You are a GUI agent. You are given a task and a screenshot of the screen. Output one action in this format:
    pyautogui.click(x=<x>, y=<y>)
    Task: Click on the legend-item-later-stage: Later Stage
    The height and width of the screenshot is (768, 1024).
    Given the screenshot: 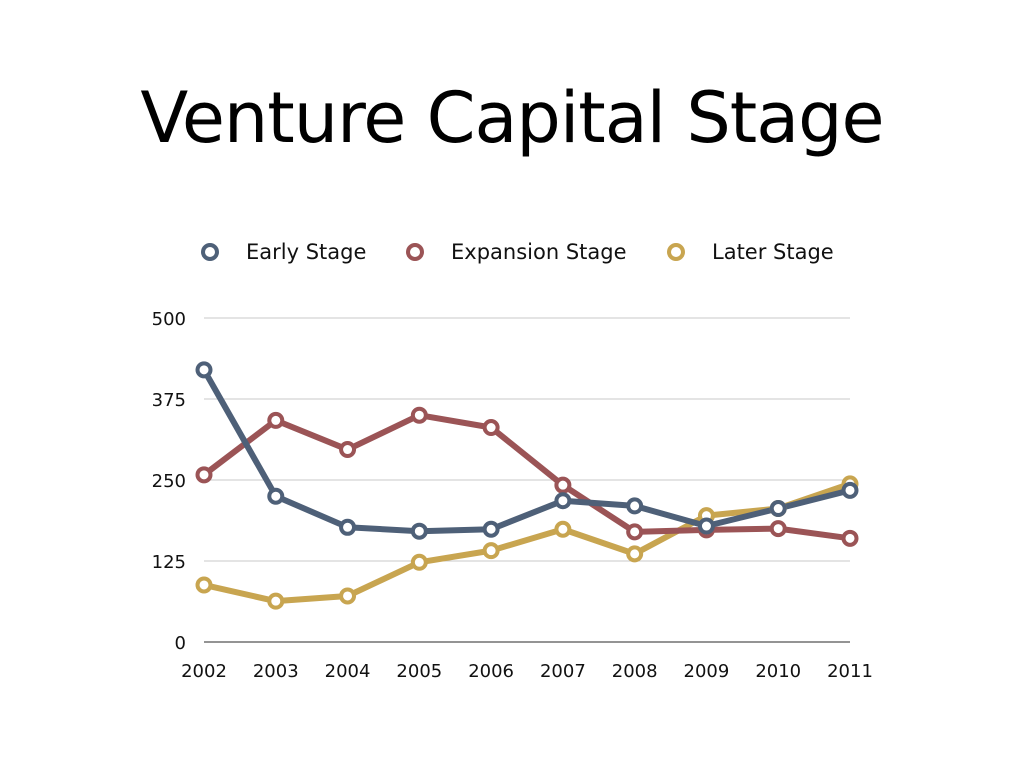 What is the action you would take?
    pyautogui.click(x=748, y=252)
    